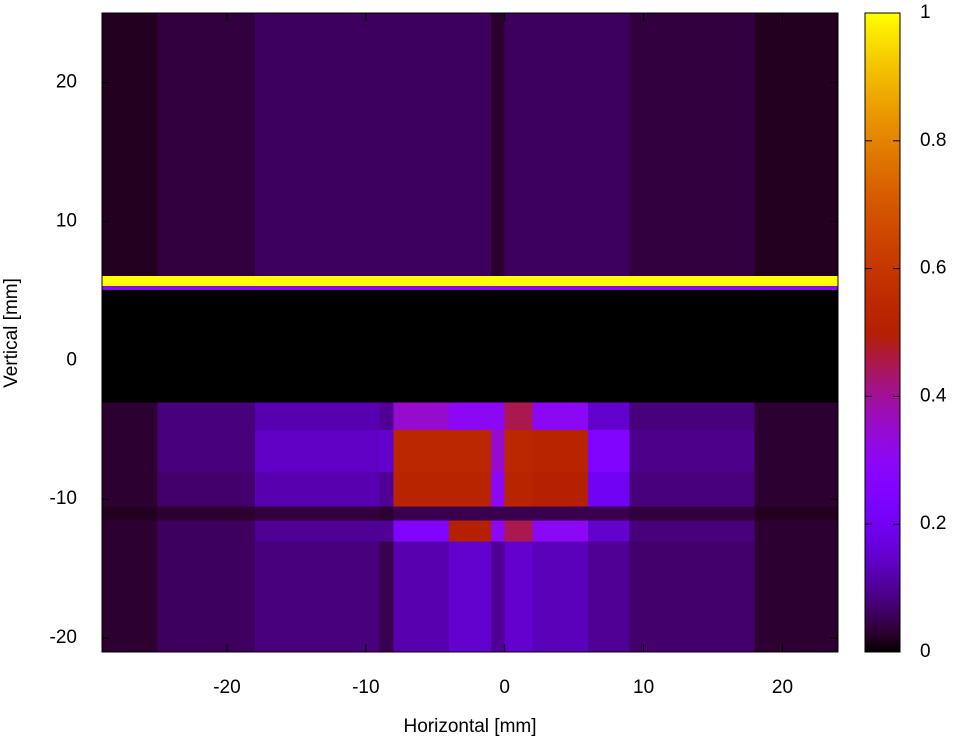 The image size is (953, 746). I want to click on y-tick-label: 10, so click(66, 220).